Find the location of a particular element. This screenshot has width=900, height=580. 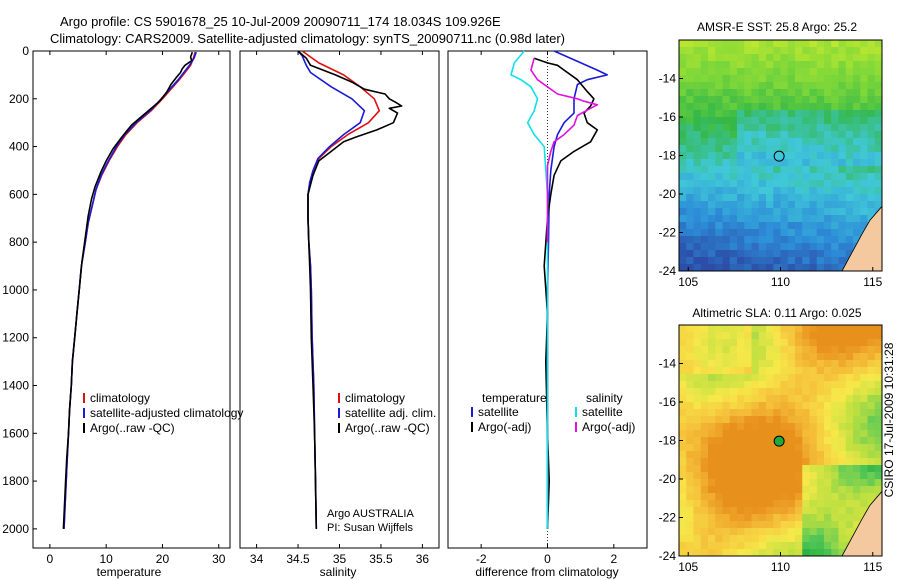

map-y-tick-label: -16 is located at coordinates (668, 402).